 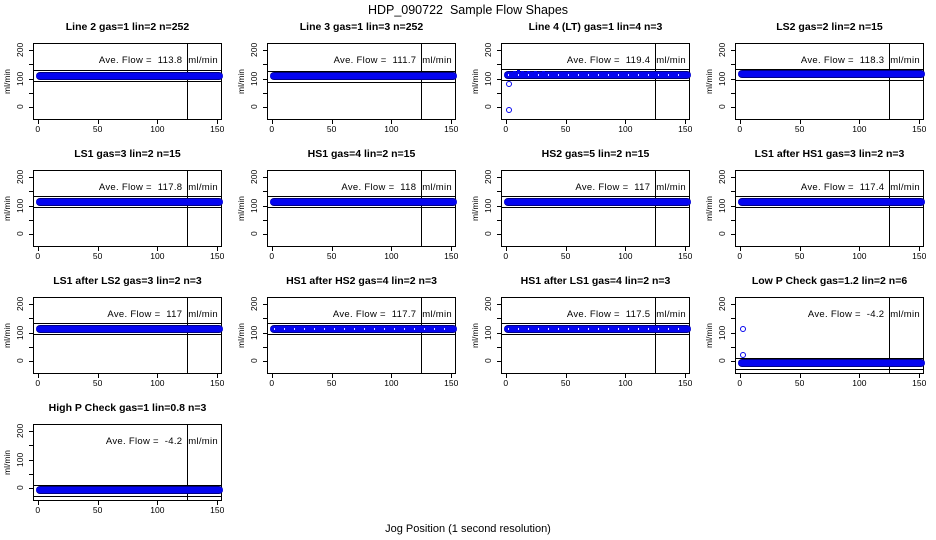 I want to click on subplot-title: LS2 gas=2 lin=2 n=15, so click(x=829, y=27).